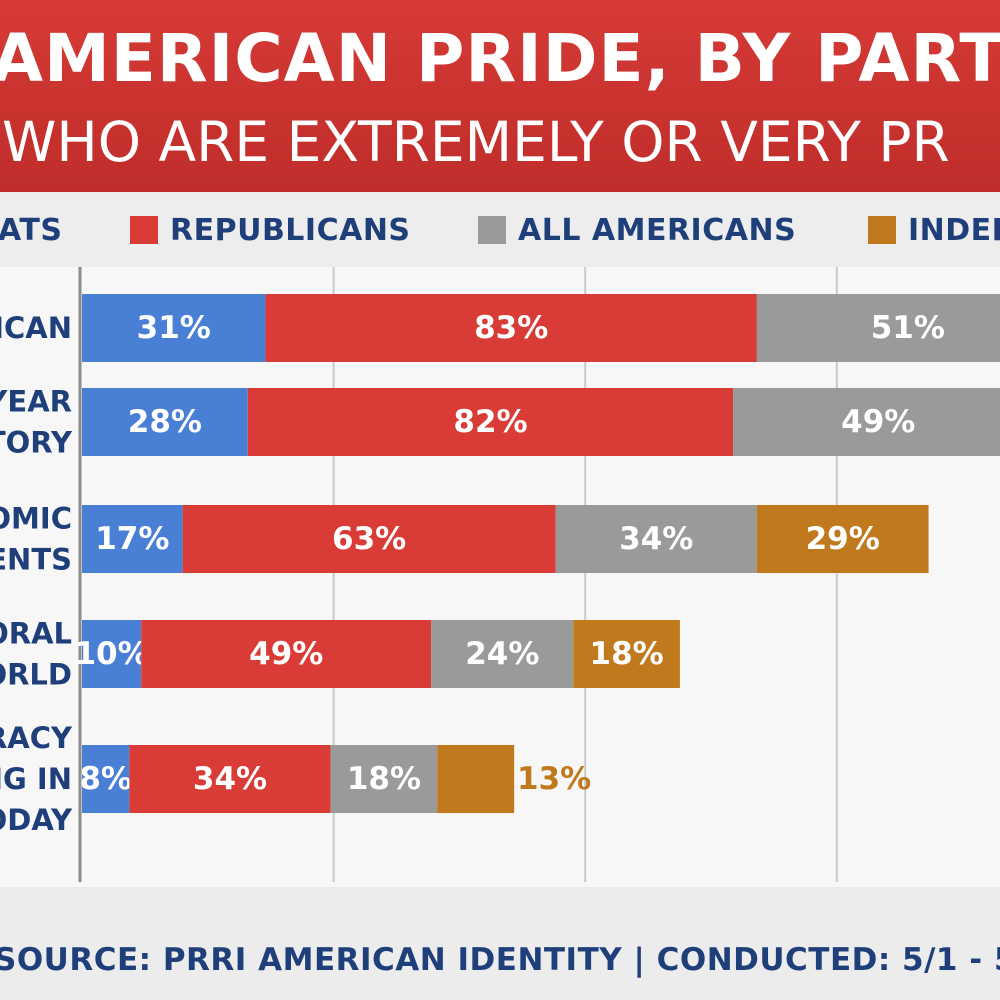  Describe the element at coordinates (36, 675) in the screenshot. I see `category-label: ORLD` at that location.